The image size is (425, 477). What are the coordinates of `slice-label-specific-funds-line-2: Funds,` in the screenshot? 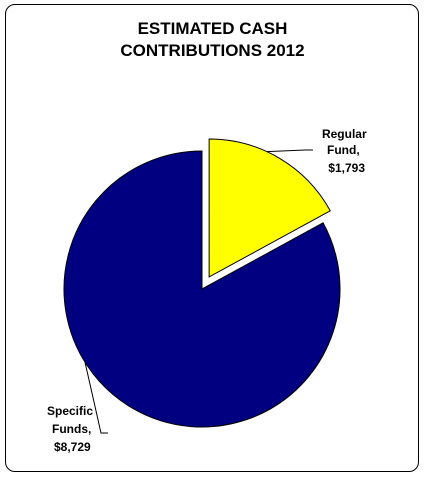 It's located at (71, 429).